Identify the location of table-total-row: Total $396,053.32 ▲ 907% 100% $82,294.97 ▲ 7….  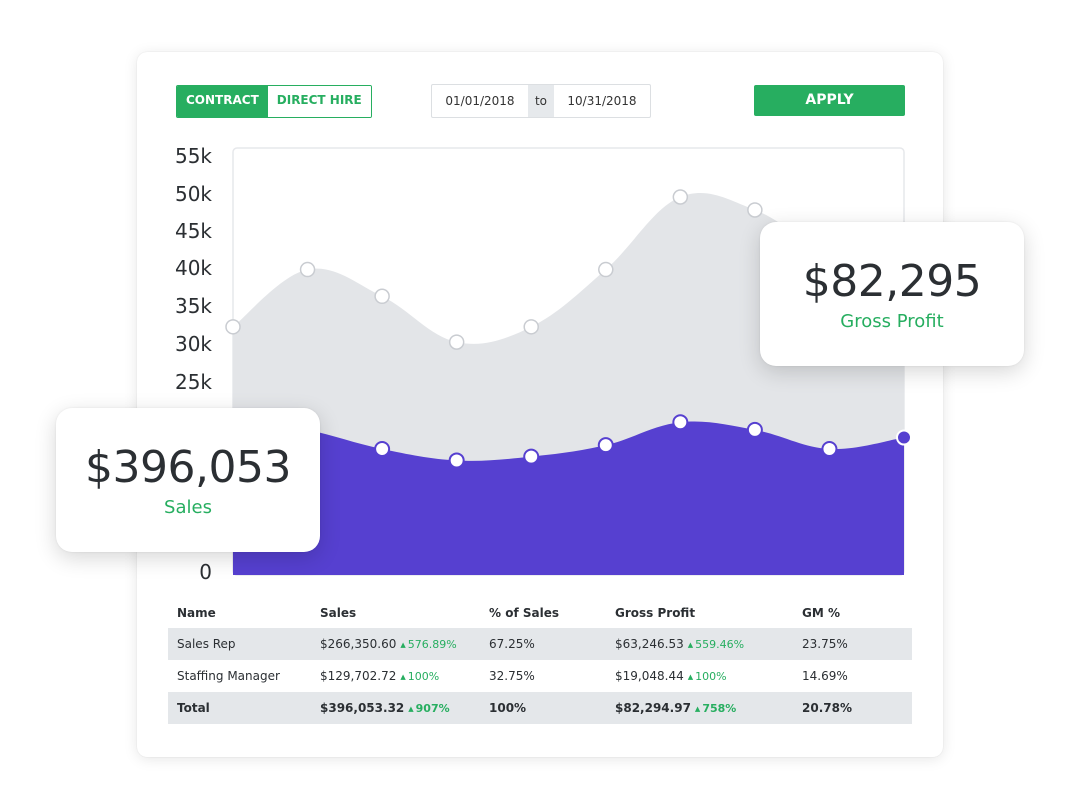
(540, 708).